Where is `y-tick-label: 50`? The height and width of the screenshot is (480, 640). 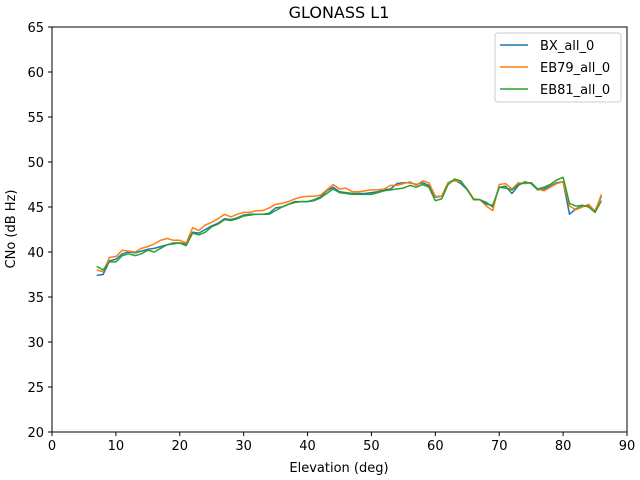 y-tick-label: 50 is located at coordinates (35, 163).